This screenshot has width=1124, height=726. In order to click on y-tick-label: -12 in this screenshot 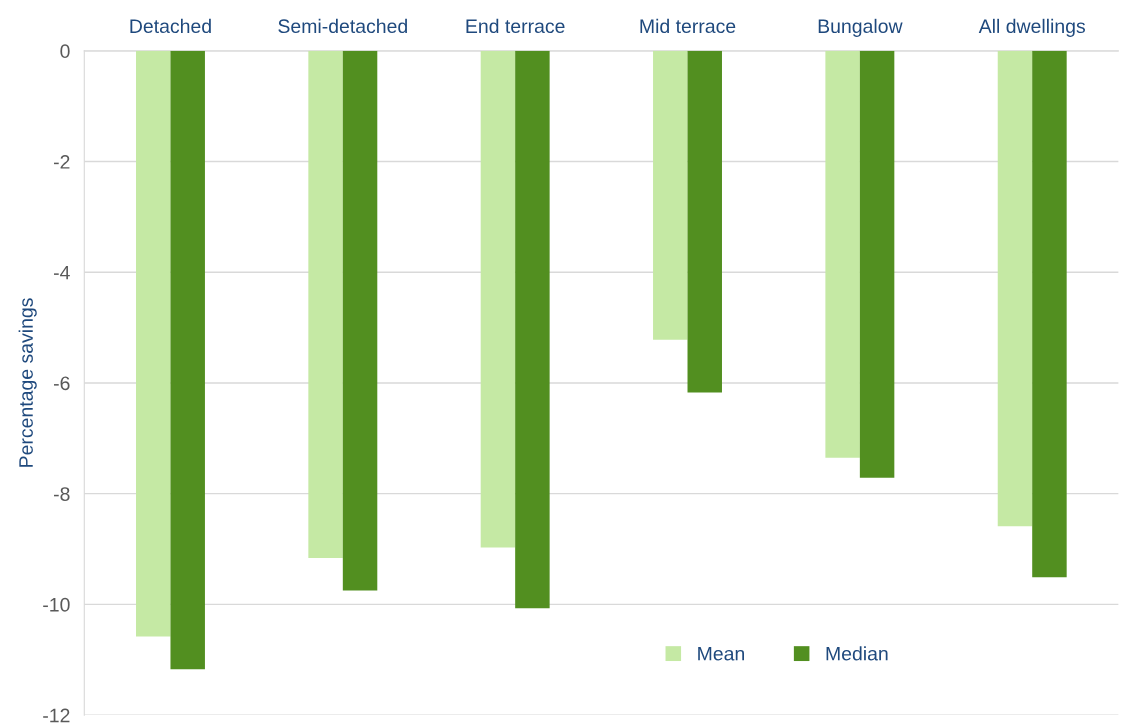, I will do `click(56, 715)`.